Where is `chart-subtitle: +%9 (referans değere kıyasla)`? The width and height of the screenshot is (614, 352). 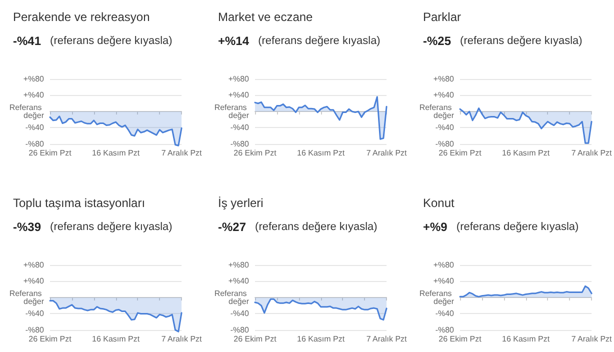
chart-subtitle: +%9 (referans değere kıyasla) is located at coordinates (501, 227).